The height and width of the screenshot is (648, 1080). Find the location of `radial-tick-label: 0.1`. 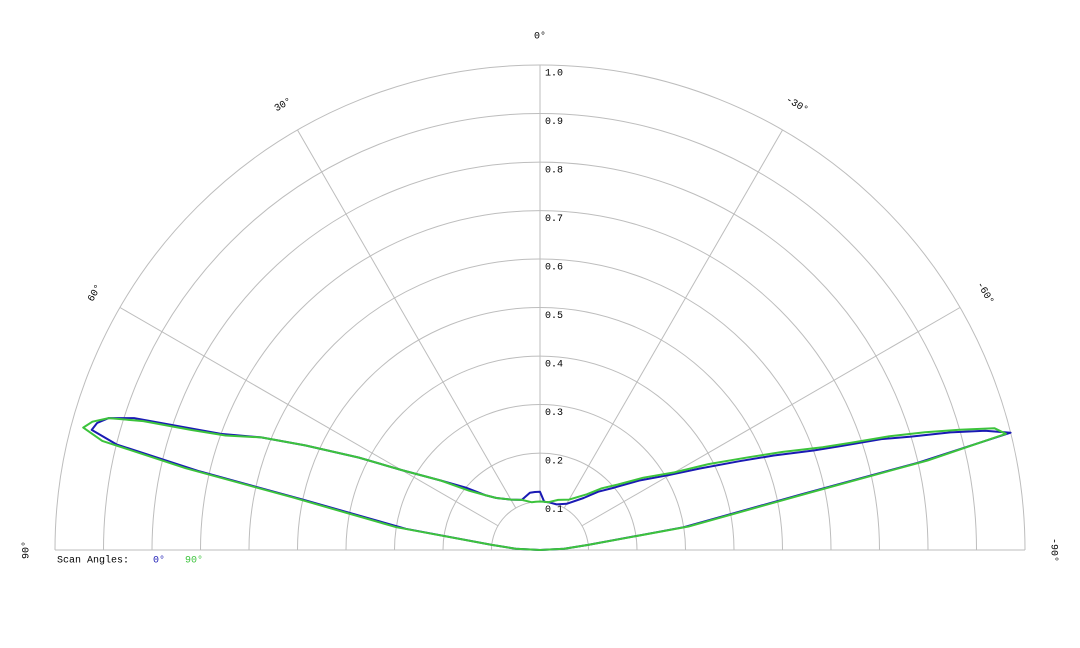

radial-tick-label: 0.1 is located at coordinates (554, 510).